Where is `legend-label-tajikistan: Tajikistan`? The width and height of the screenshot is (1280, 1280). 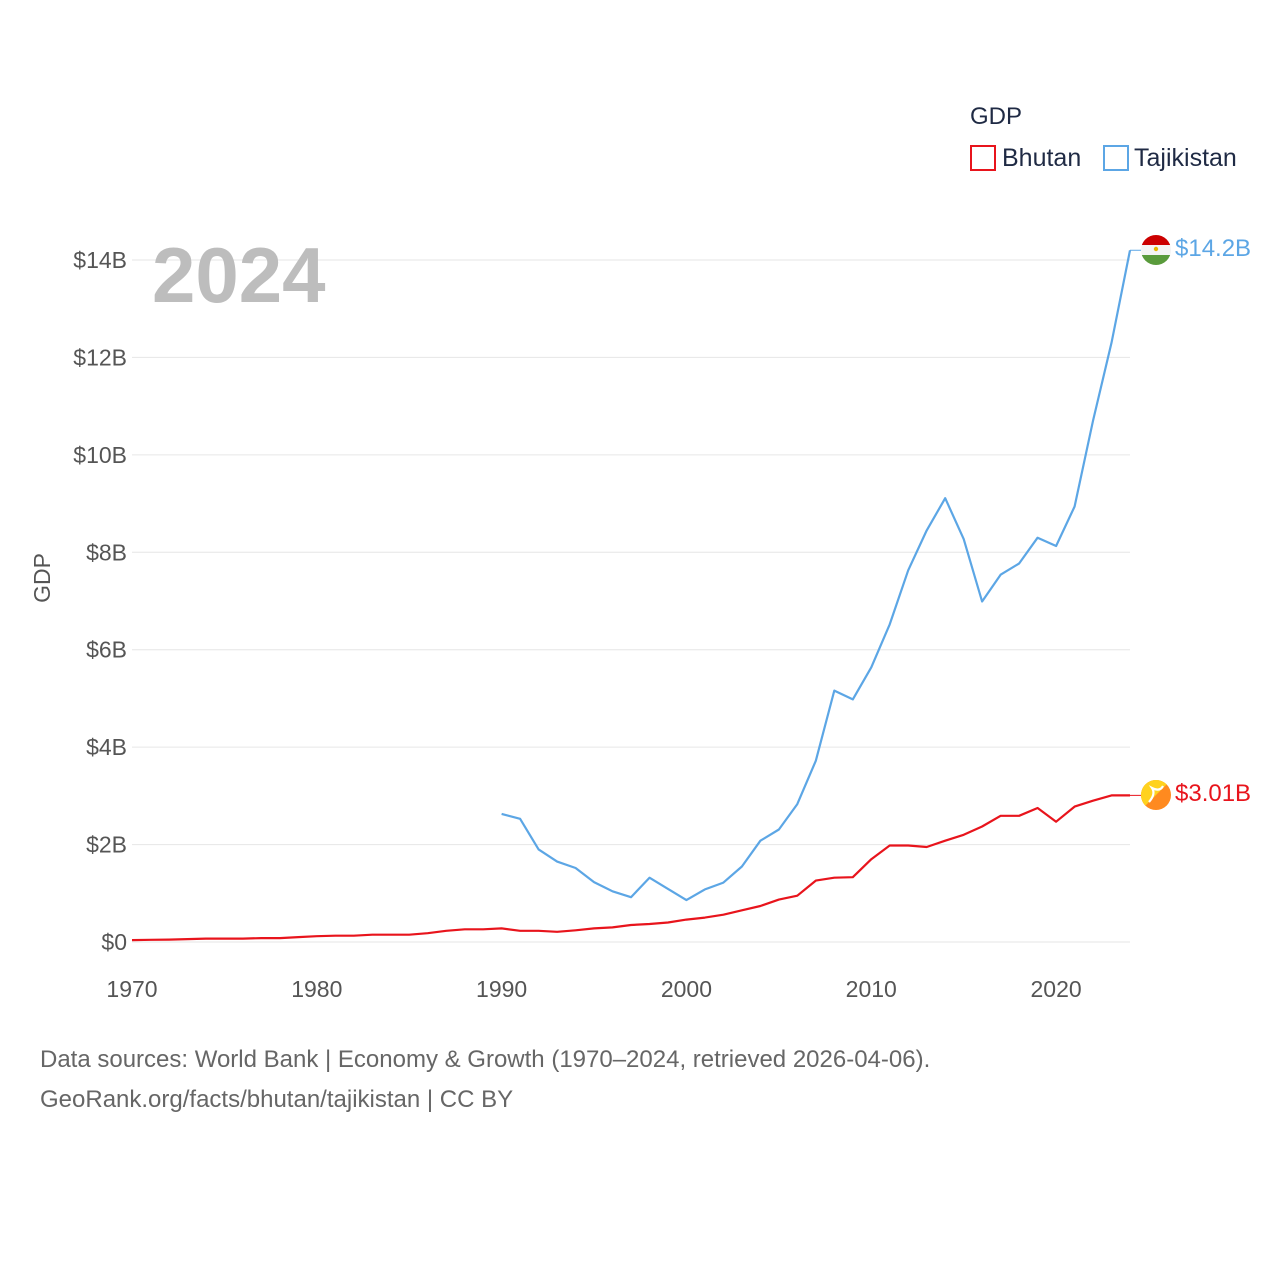
legend-label-tajikistan: Tajikistan is located at coordinates (1185, 158).